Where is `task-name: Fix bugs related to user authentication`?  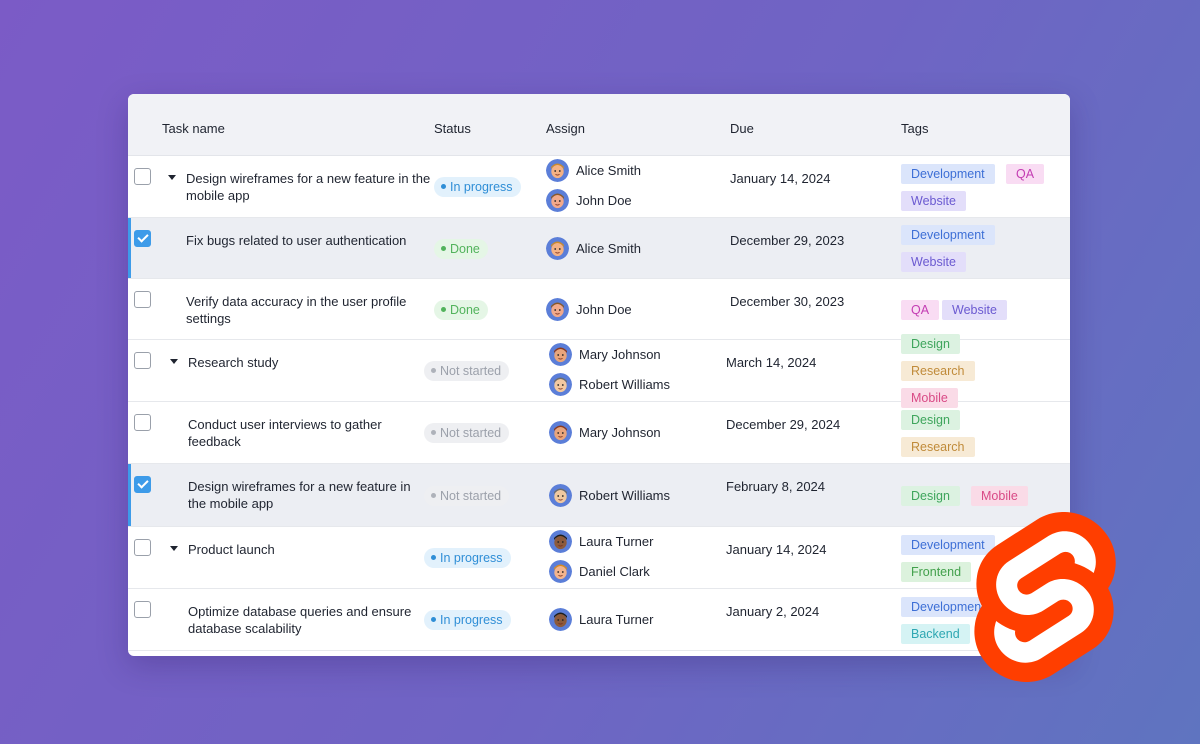 task-name: Fix bugs related to user authentication is located at coordinates (296, 240).